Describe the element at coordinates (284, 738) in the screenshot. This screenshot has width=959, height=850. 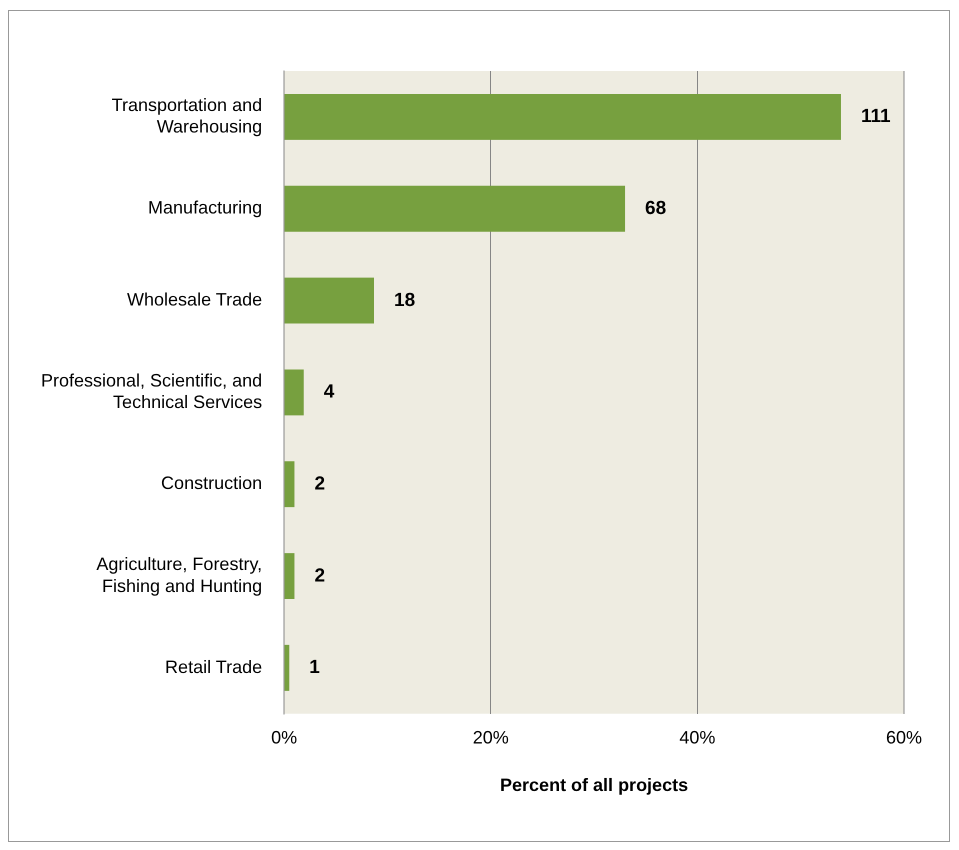
I see `x-tick-label: 0%` at that location.